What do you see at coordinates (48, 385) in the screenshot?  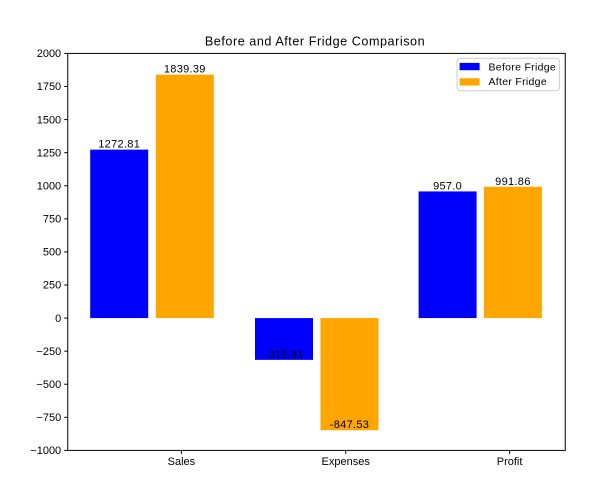 I see `svg-text: −500` at bounding box center [48, 385].